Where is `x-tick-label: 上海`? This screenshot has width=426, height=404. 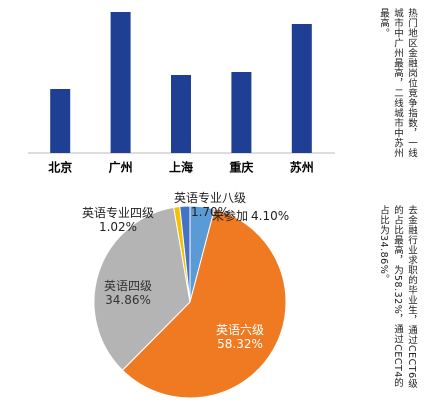 x-tick-label: 上海 is located at coordinates (181, 167).